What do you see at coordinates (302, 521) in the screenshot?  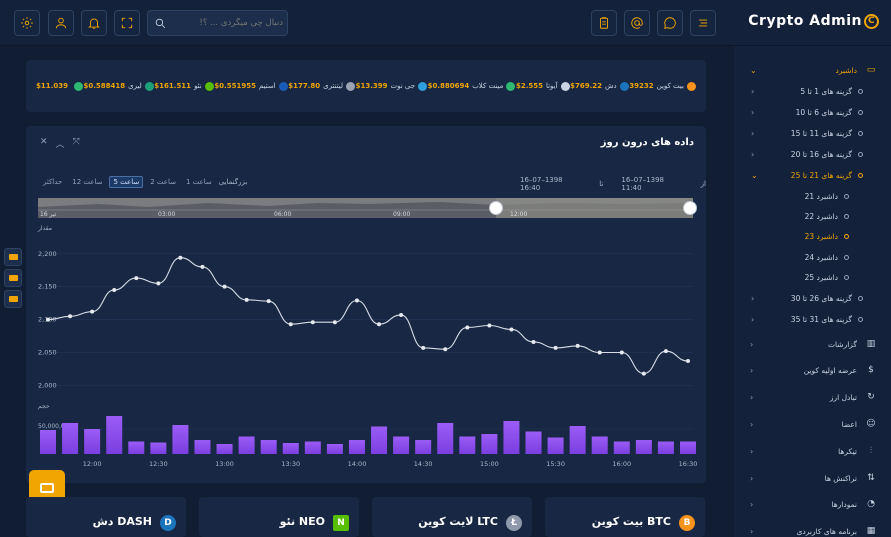 I see `coin-name: نئو NEO` at bounding box center [302, 521].